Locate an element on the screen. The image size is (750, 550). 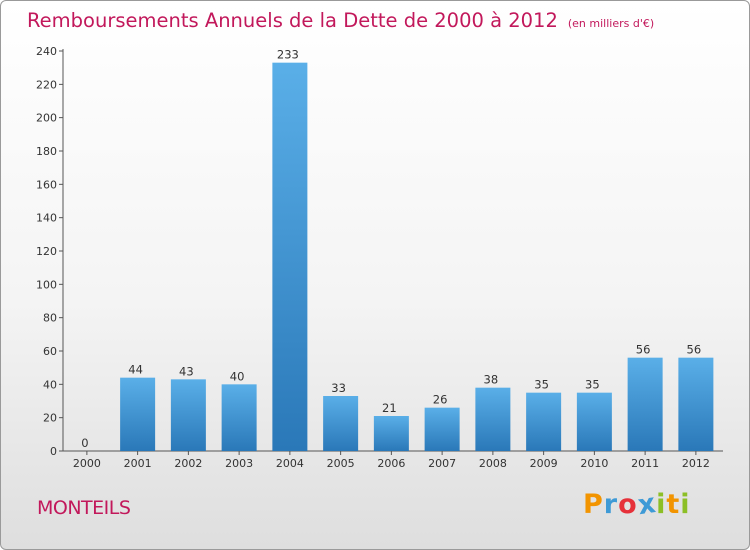
x-tick-label-2012: 2012 is located at coordinates (696, 463).